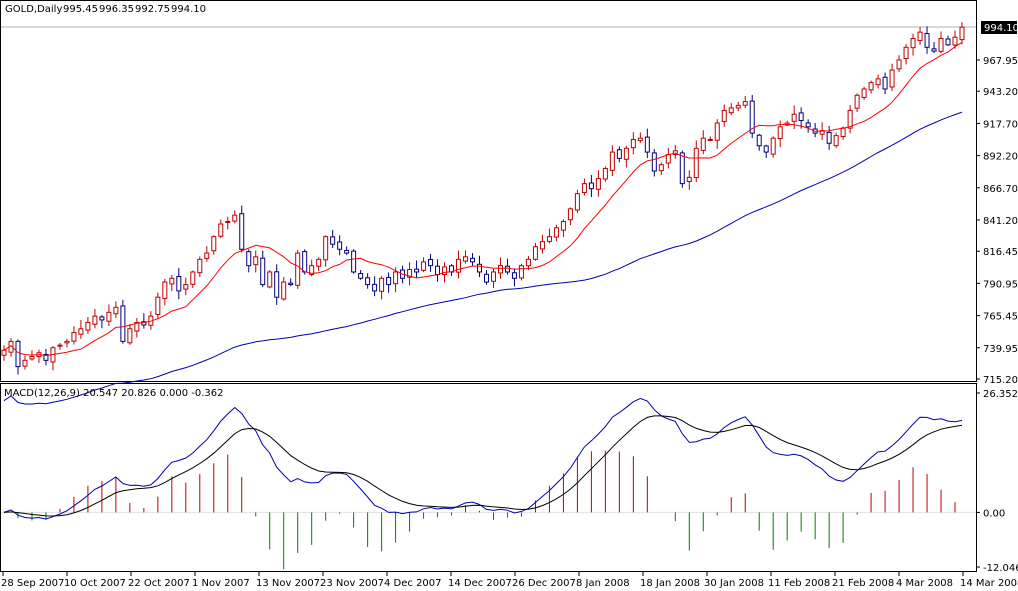 This screenshot has height=591, width=1018. I want to click on last-price-label: 994.10, so click(1001, 28).